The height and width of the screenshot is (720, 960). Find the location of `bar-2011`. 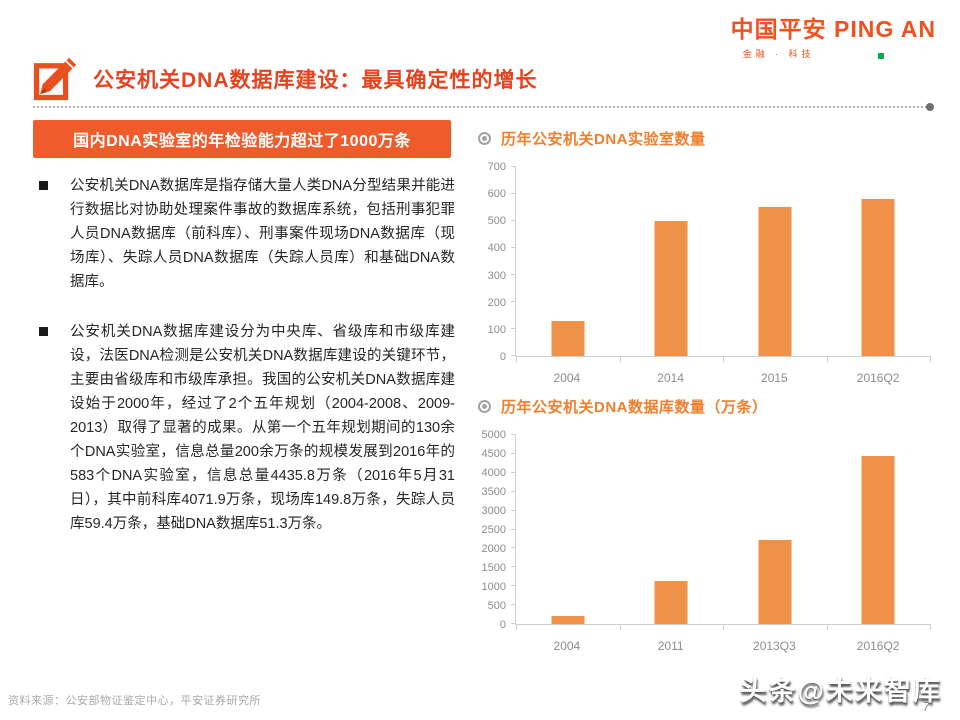

bar-2011 is located at coordinates (671, 602).